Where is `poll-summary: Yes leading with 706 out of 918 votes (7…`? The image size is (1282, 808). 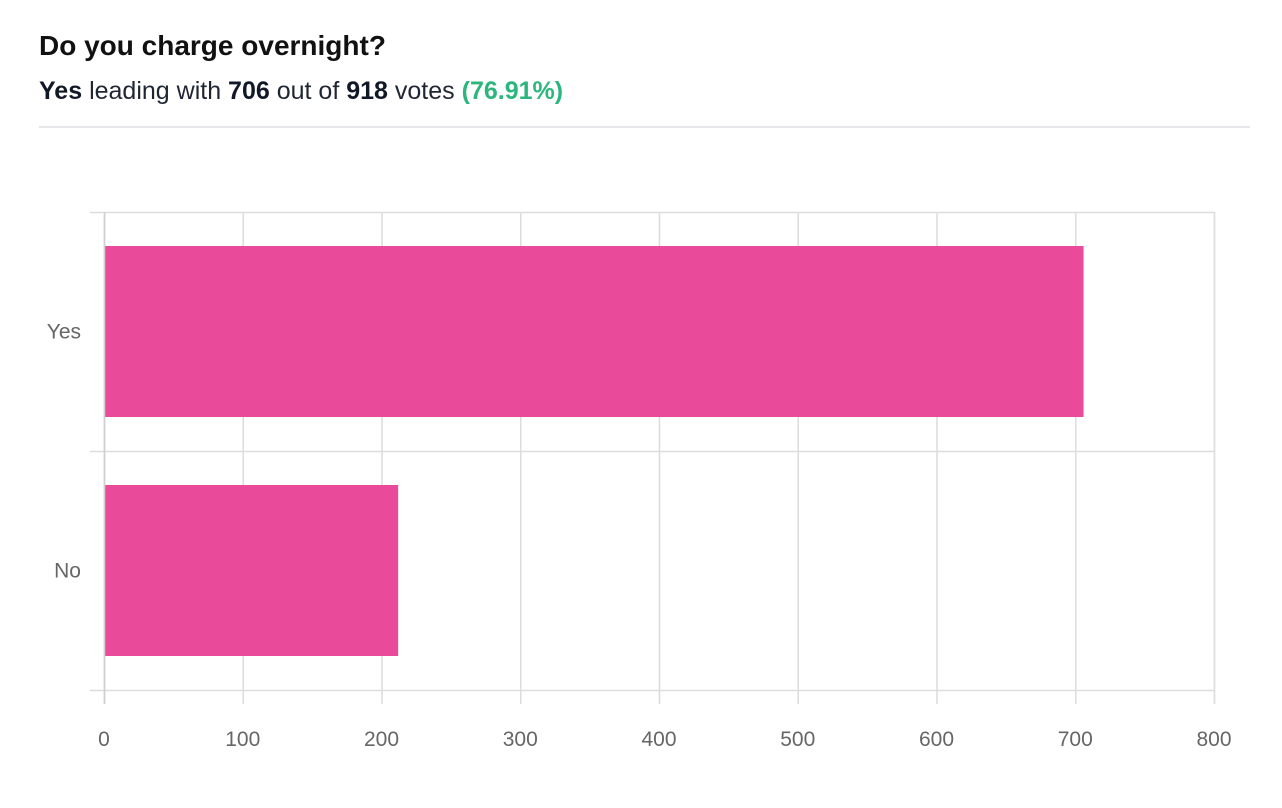
poll-summary: Yes leading with 706 out of 918 votes (7… is located at coordinates (301, 91).